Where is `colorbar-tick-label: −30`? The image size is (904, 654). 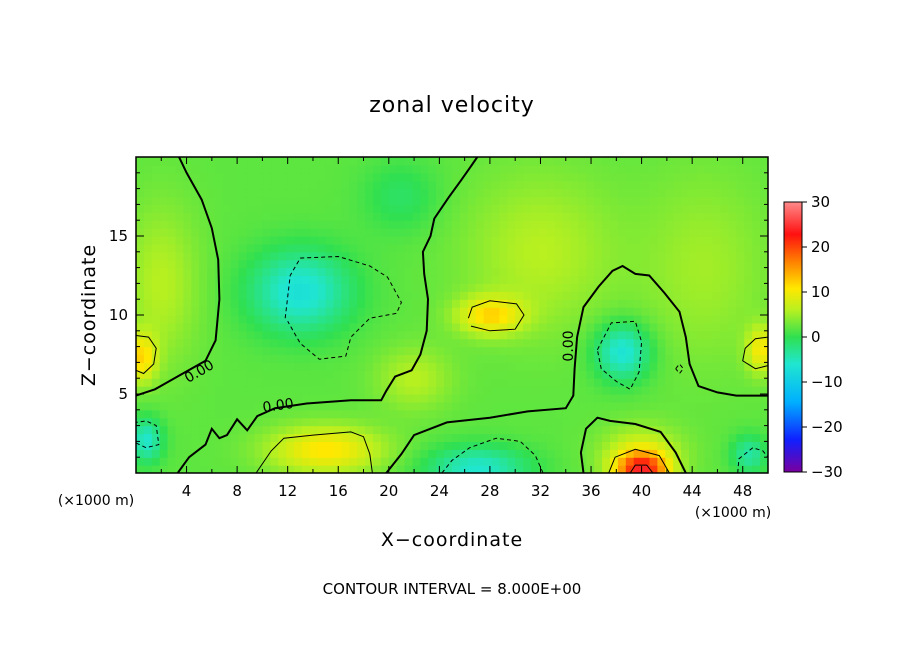 colorbar-tick-label: −30 is located at coordinates (827, 472).